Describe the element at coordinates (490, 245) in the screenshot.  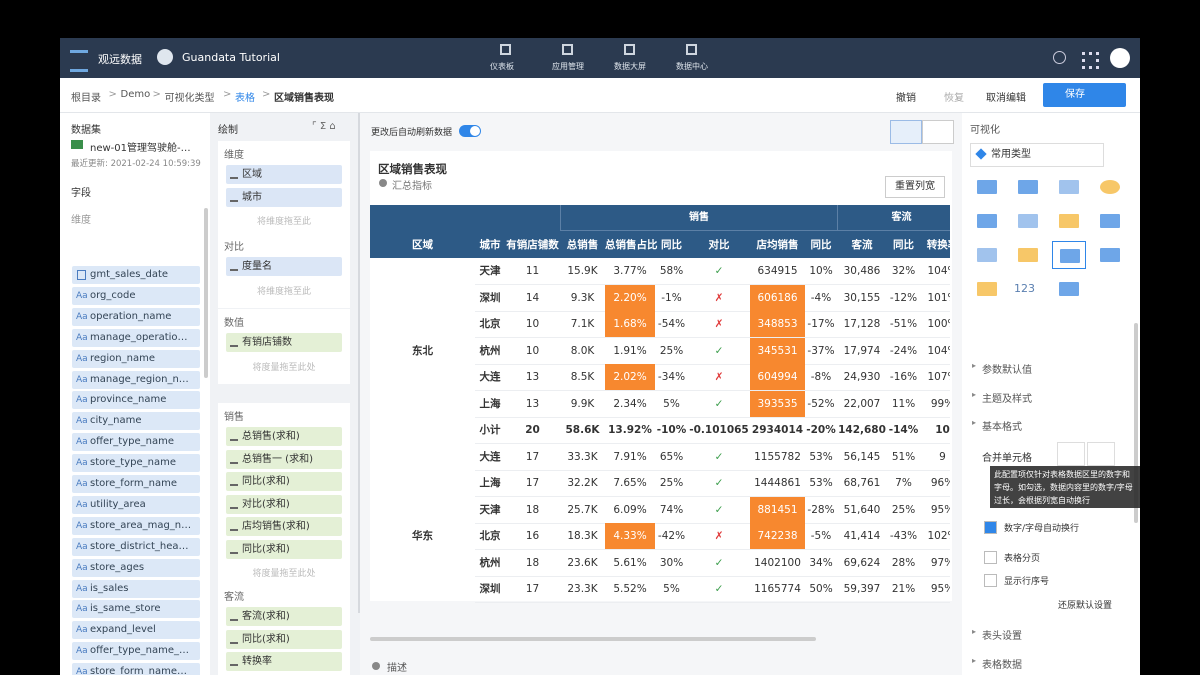
I see `column-header: 城市` at that location.